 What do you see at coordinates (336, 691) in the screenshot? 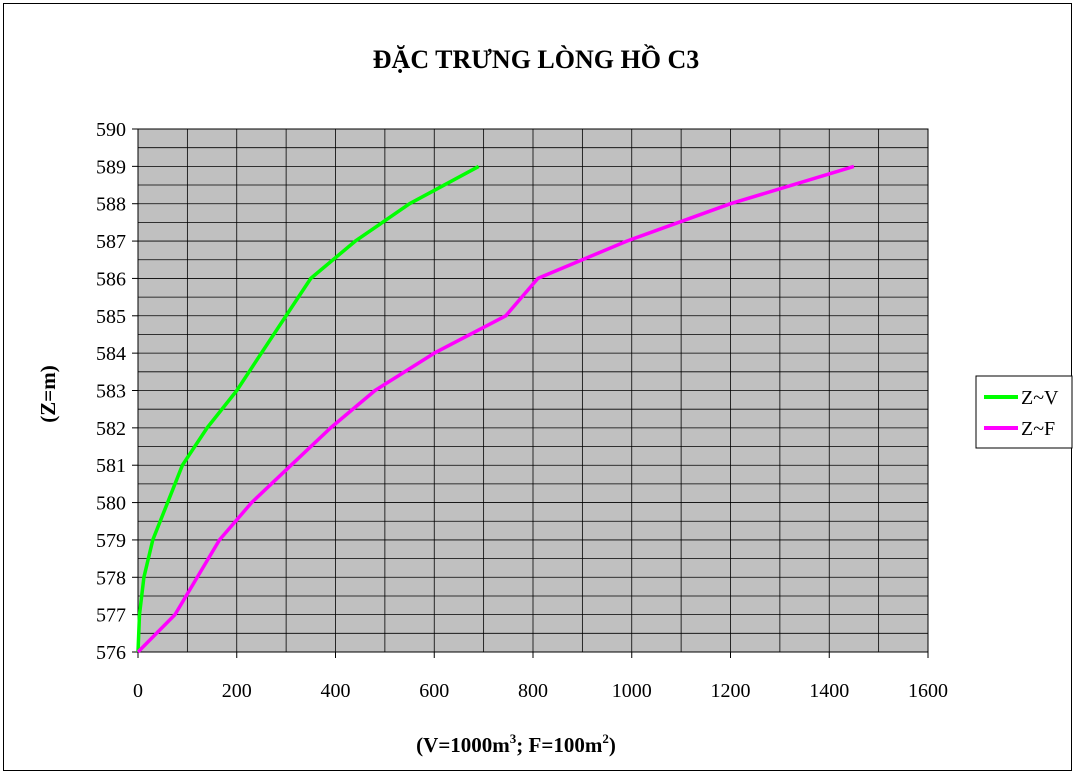
I see `x-tick-label: 400` at bounding box center [336, 691].